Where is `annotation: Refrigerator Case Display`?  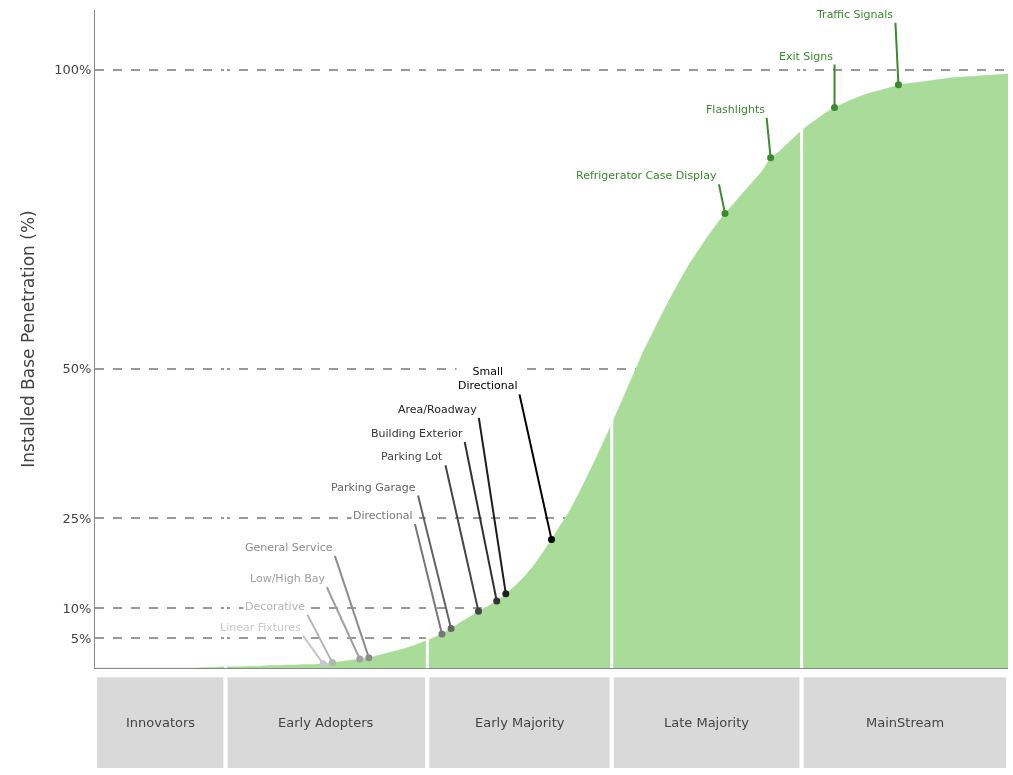 annotation: Refrigerator Case Display is located at coordinates (646, 175).